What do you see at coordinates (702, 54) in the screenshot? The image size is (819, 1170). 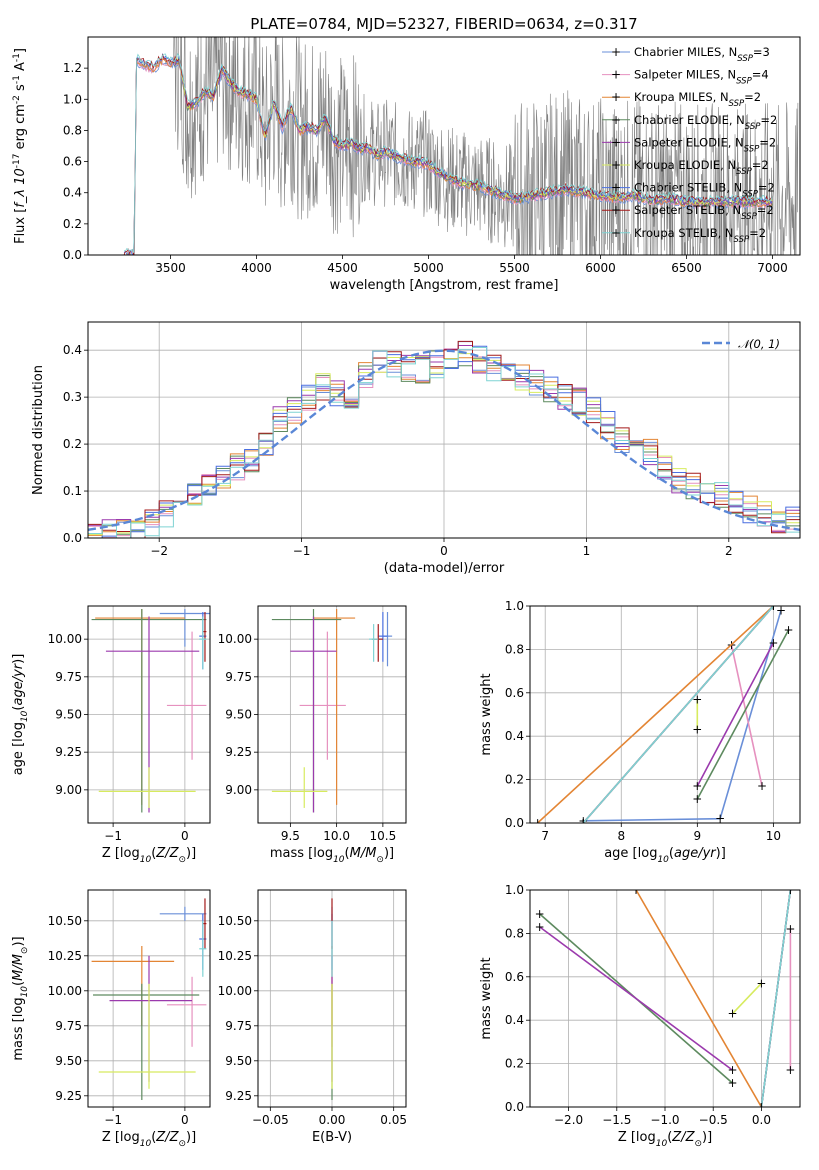 I see `legend-label: Chabrier MILES, NSSP=3` at bounding box center [702, 54].